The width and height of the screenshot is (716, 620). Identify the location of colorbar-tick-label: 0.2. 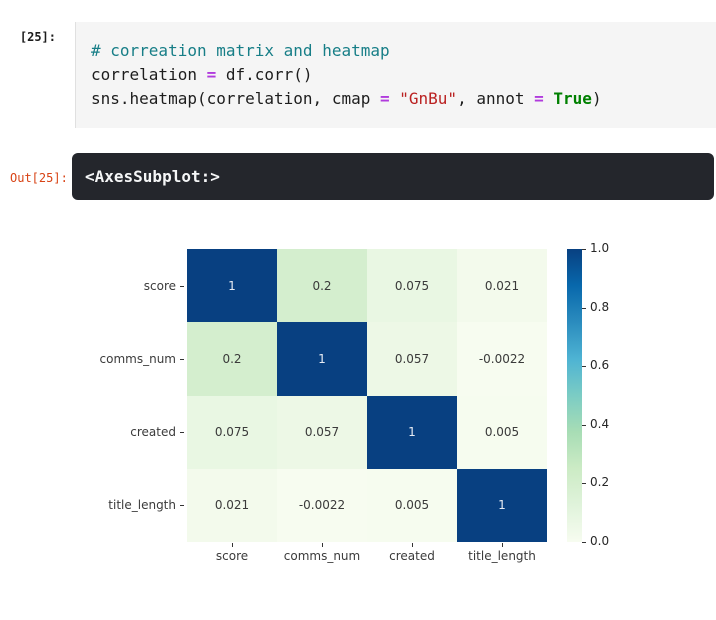
(600, 482).